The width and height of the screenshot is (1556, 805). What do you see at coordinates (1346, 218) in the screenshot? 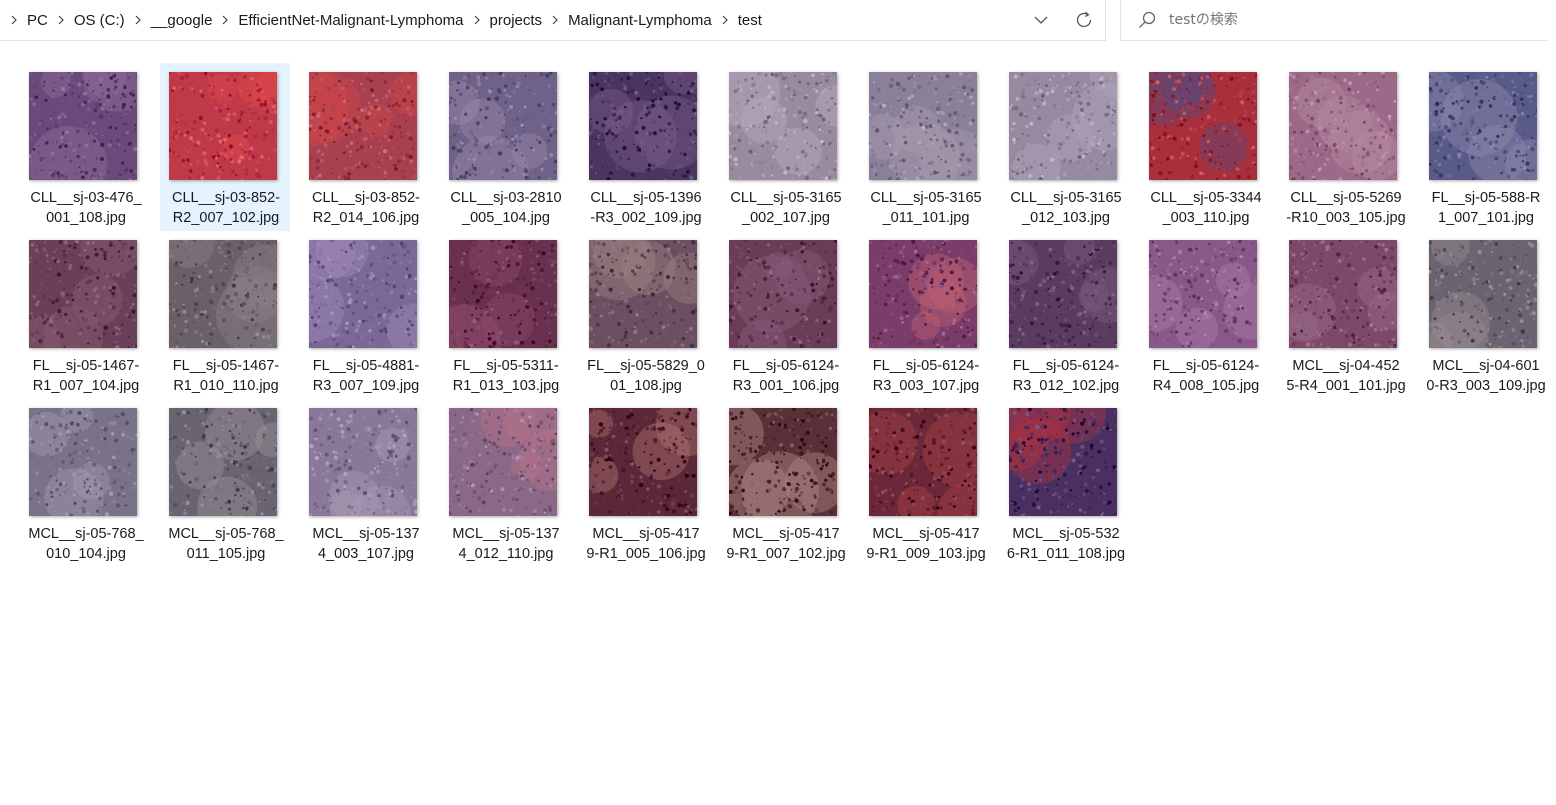
I see `file-name-line2: -R10_003_105.jpg` at bounding box center [1346, 218].